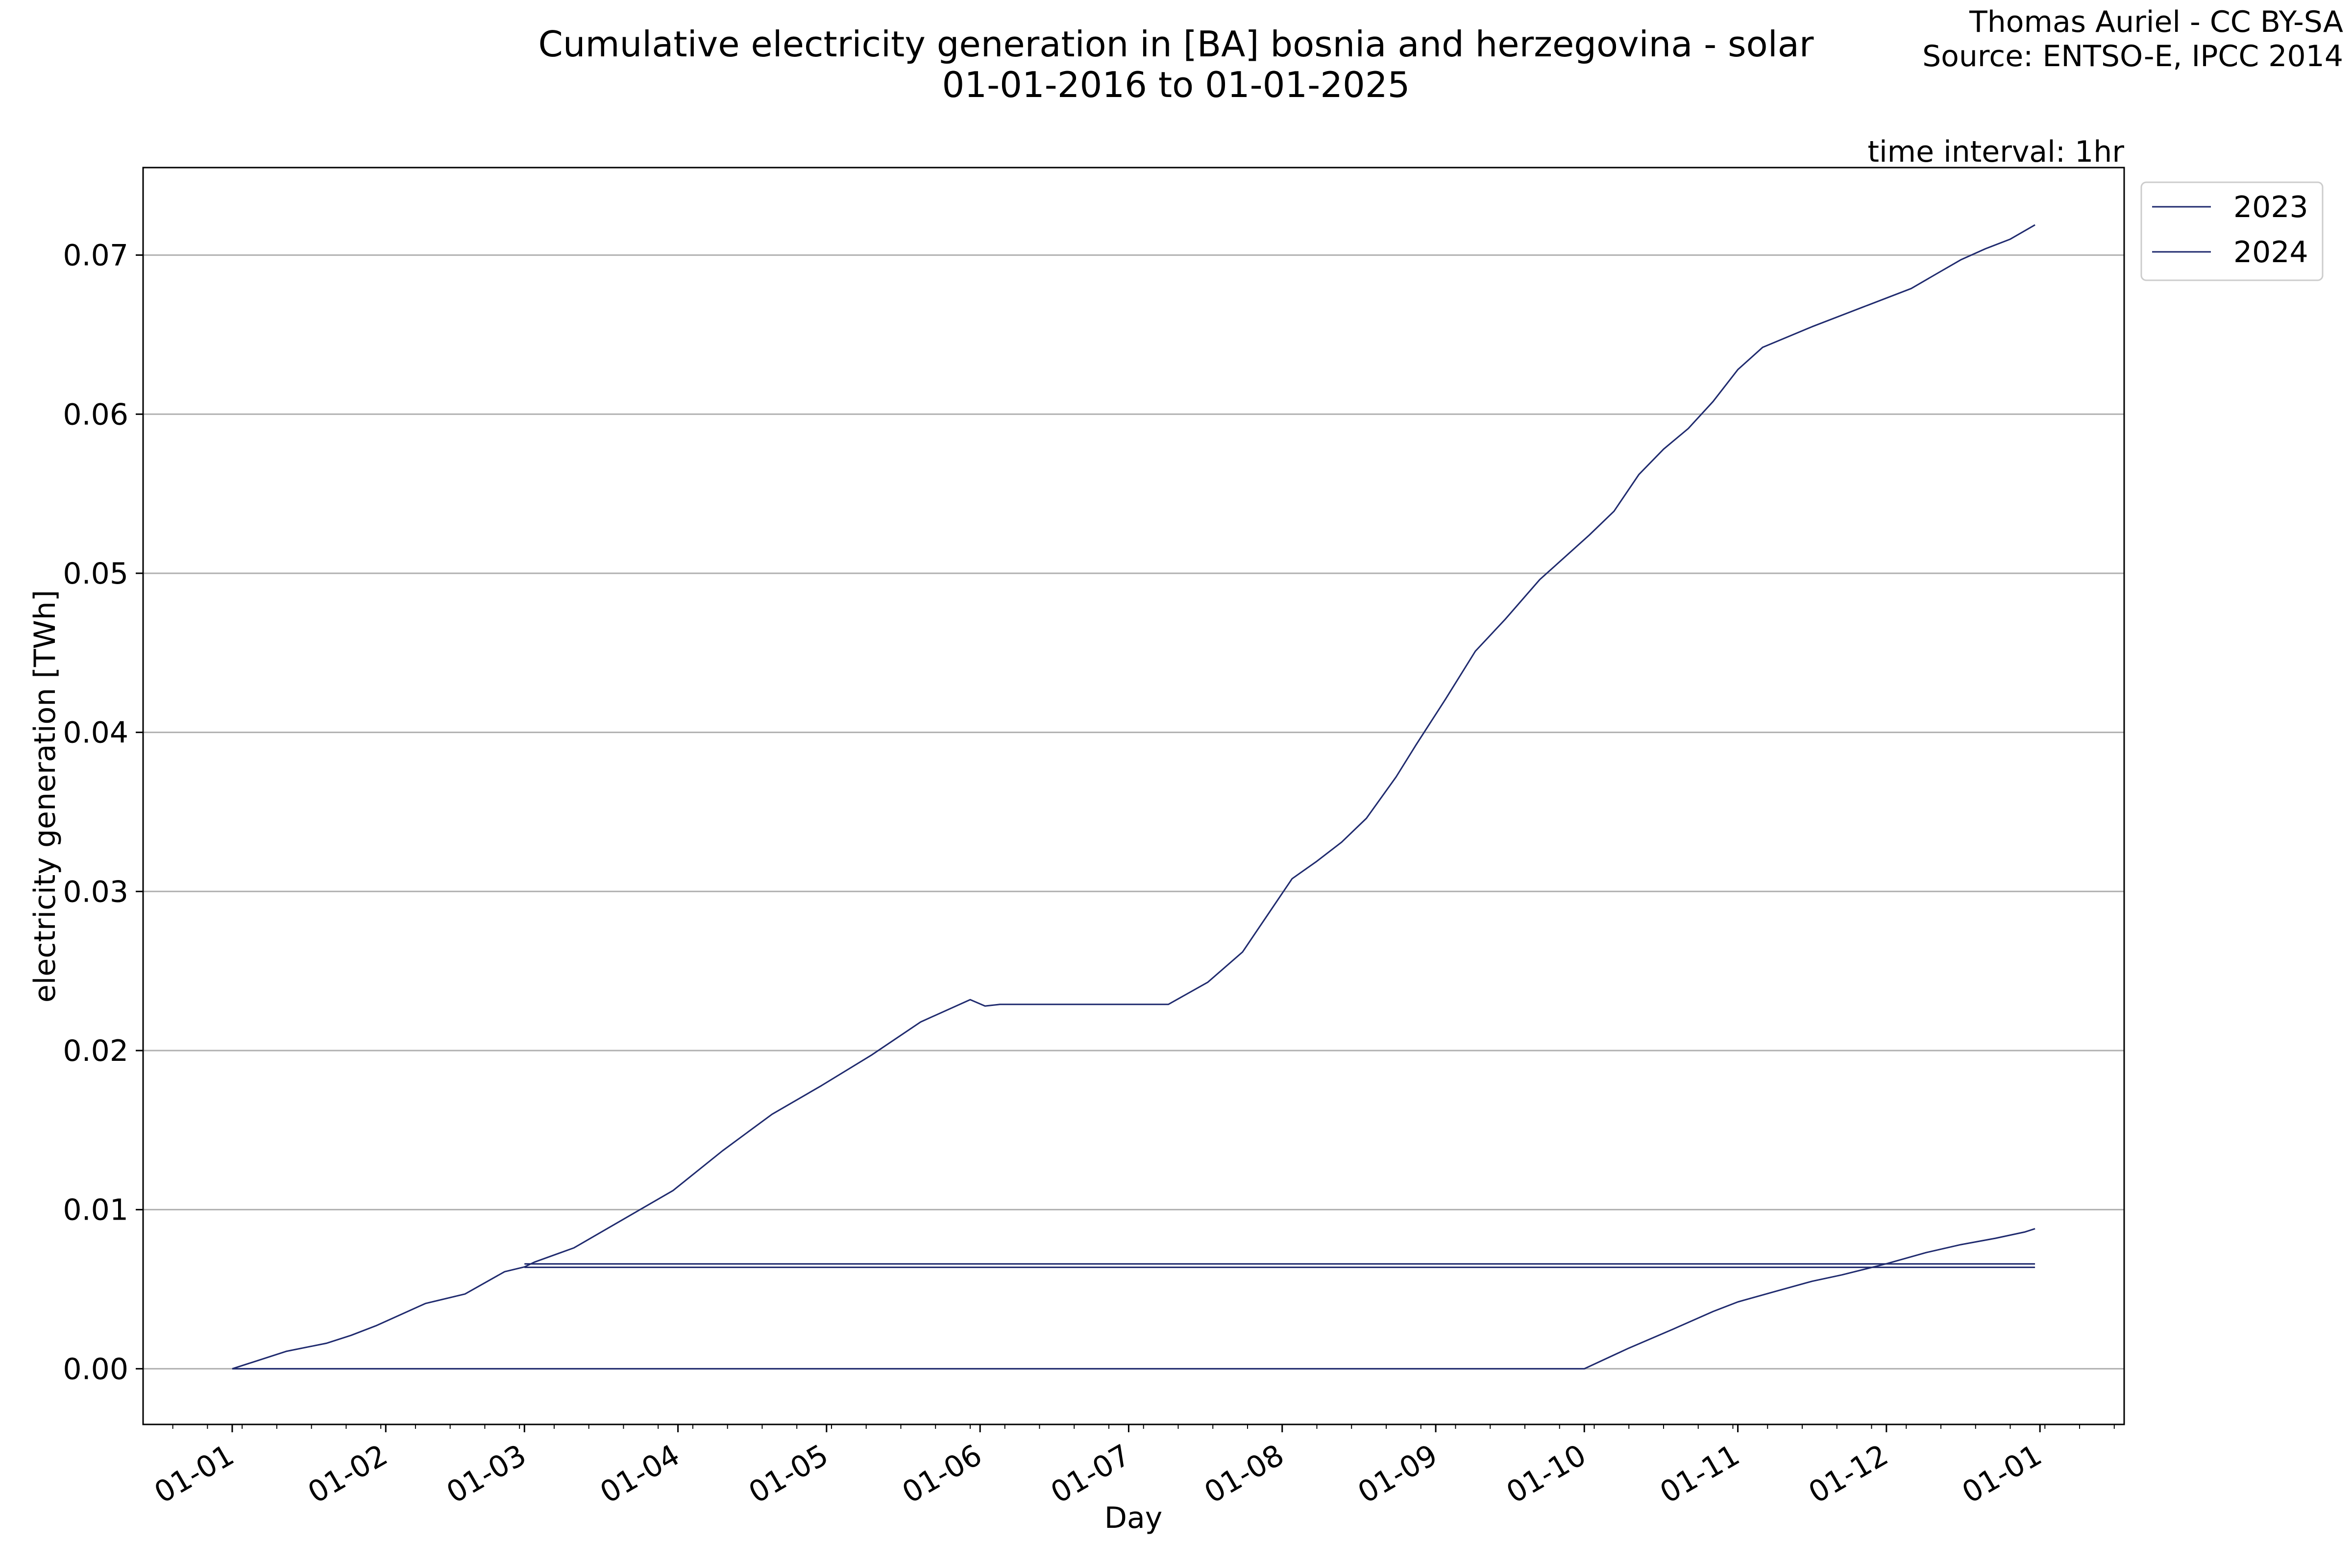 The height and width of the screenshot is (1568, 2352). I want to click on x-tick-label: 01-12, so click(1848, 1474).